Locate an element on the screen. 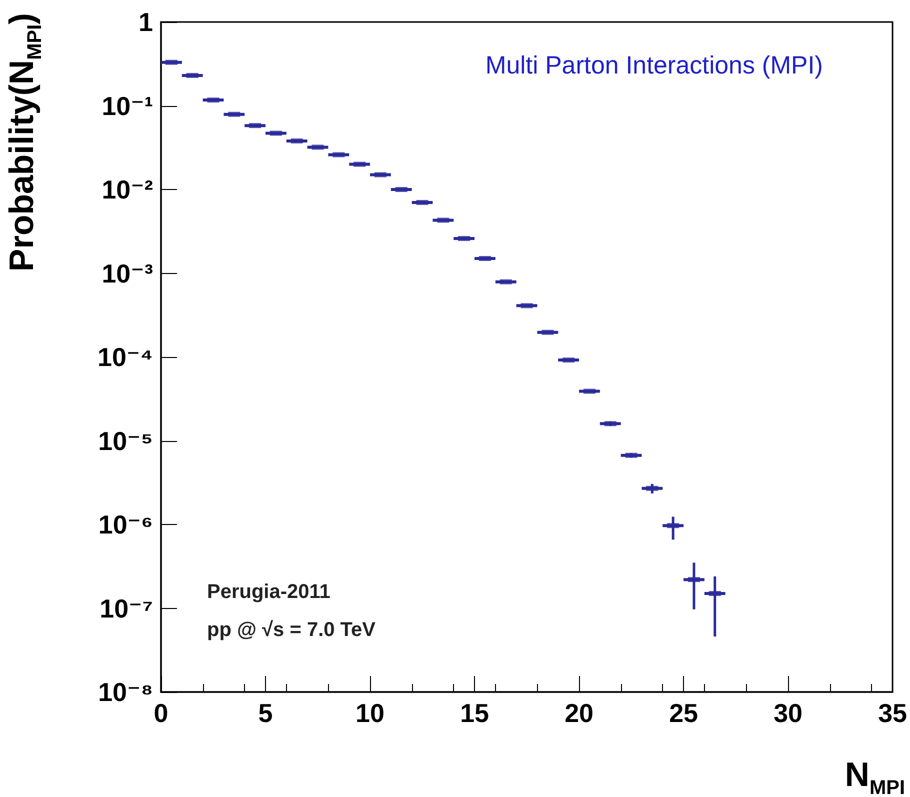 This screenshot has height=797, width=910. y-tick-label: 10⁻⁶ is located at coordinates (125, 525).